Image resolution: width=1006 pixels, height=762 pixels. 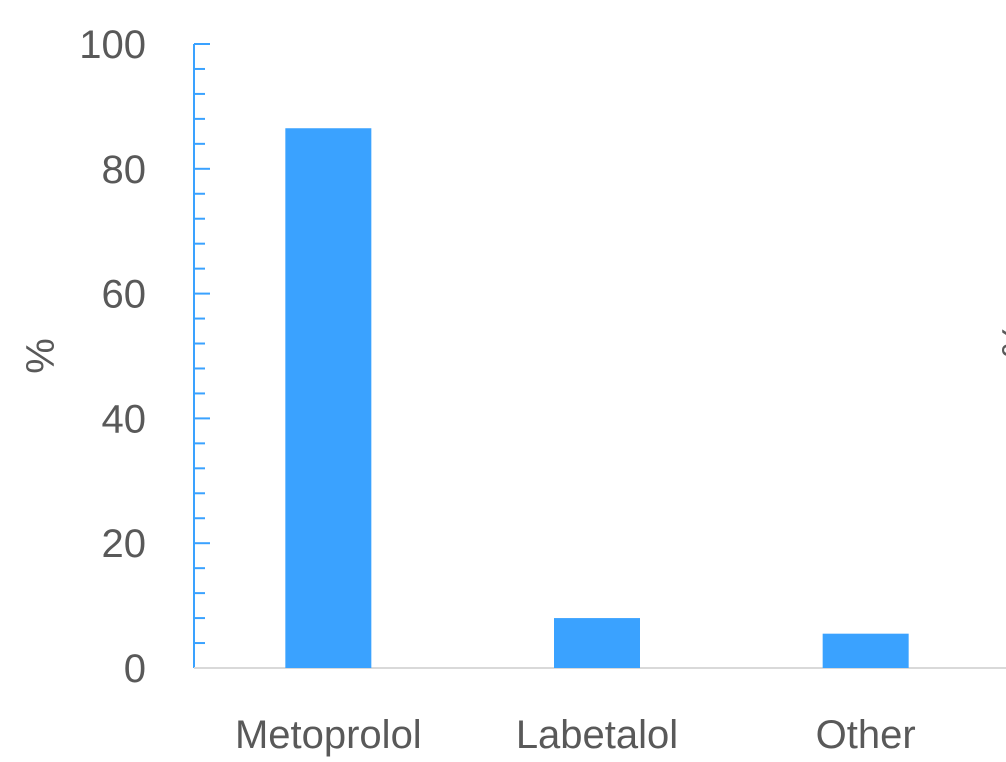 I want to click on category-label: Other, so click(x=866, y=735).